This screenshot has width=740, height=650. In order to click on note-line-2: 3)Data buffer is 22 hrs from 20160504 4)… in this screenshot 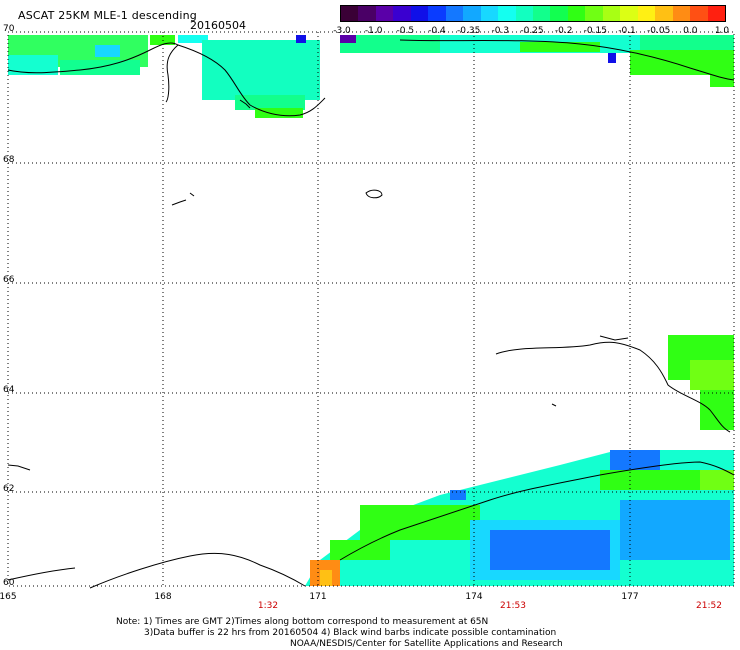, I will do `click(350, 633)`.